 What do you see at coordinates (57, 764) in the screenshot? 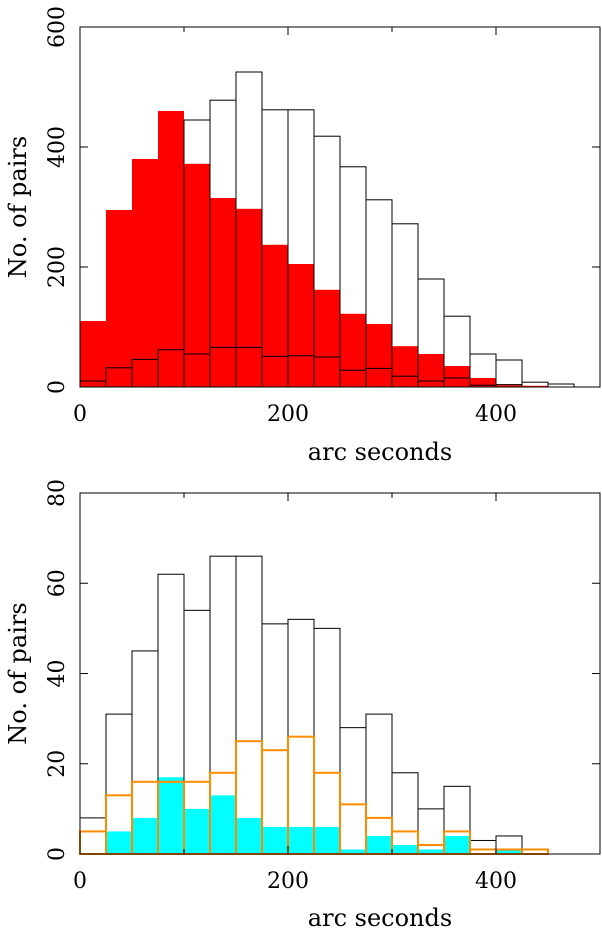
I see `y-tick-label: 20` at bounding box center [57, 764].